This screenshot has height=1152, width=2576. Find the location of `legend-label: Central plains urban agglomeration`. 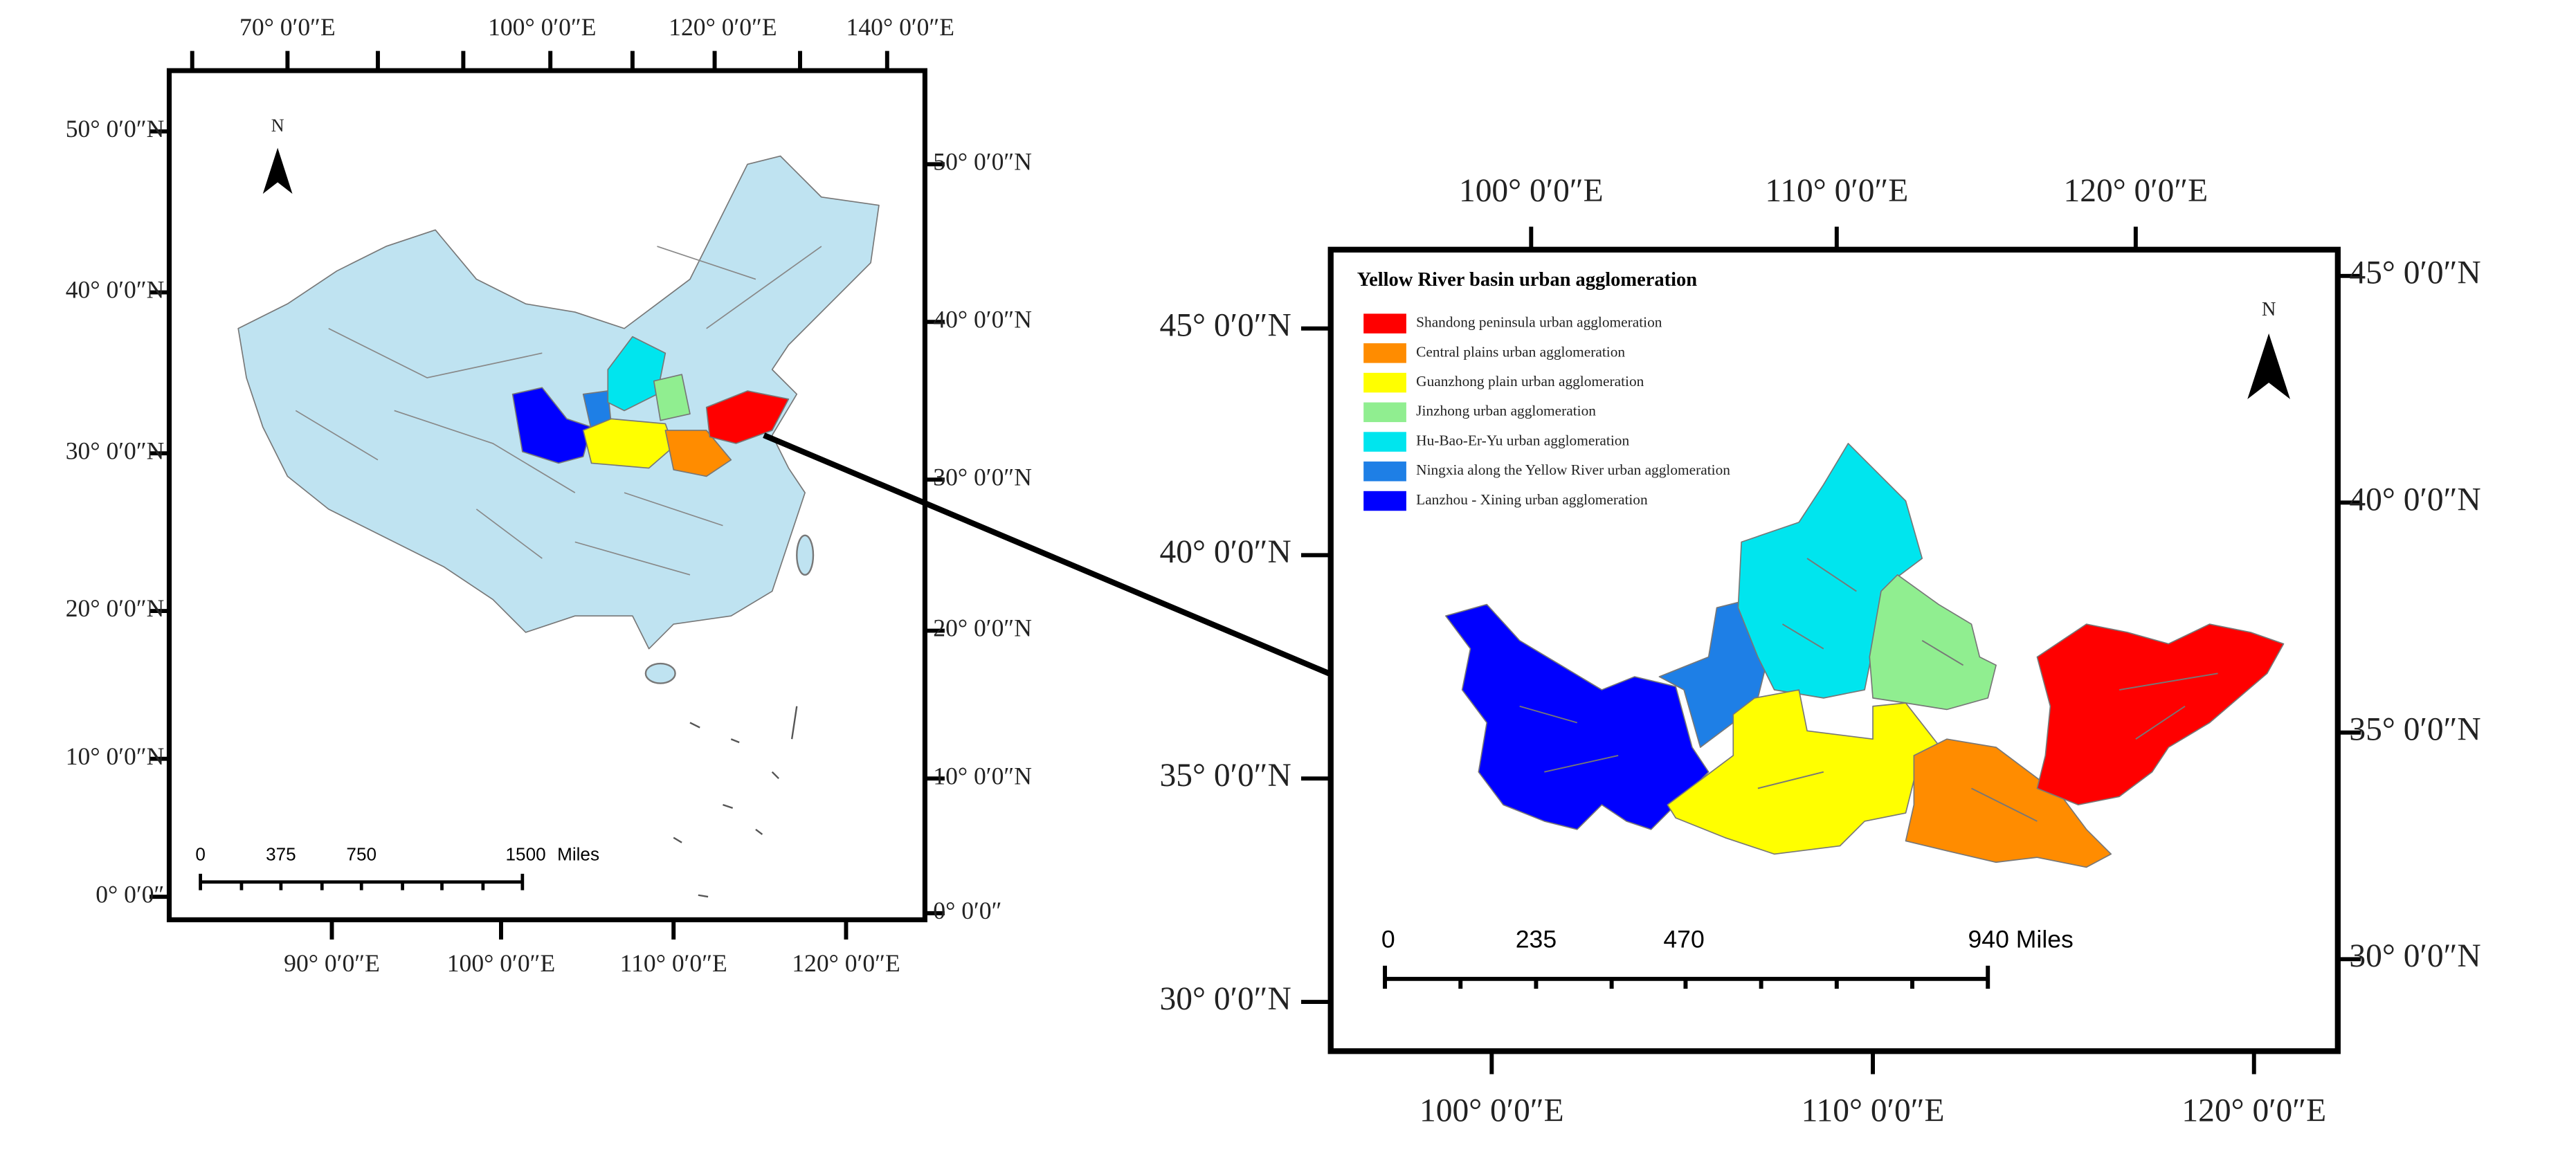

legend-label: Central plains urban agglomeration is located at coordinates (1520, 351).